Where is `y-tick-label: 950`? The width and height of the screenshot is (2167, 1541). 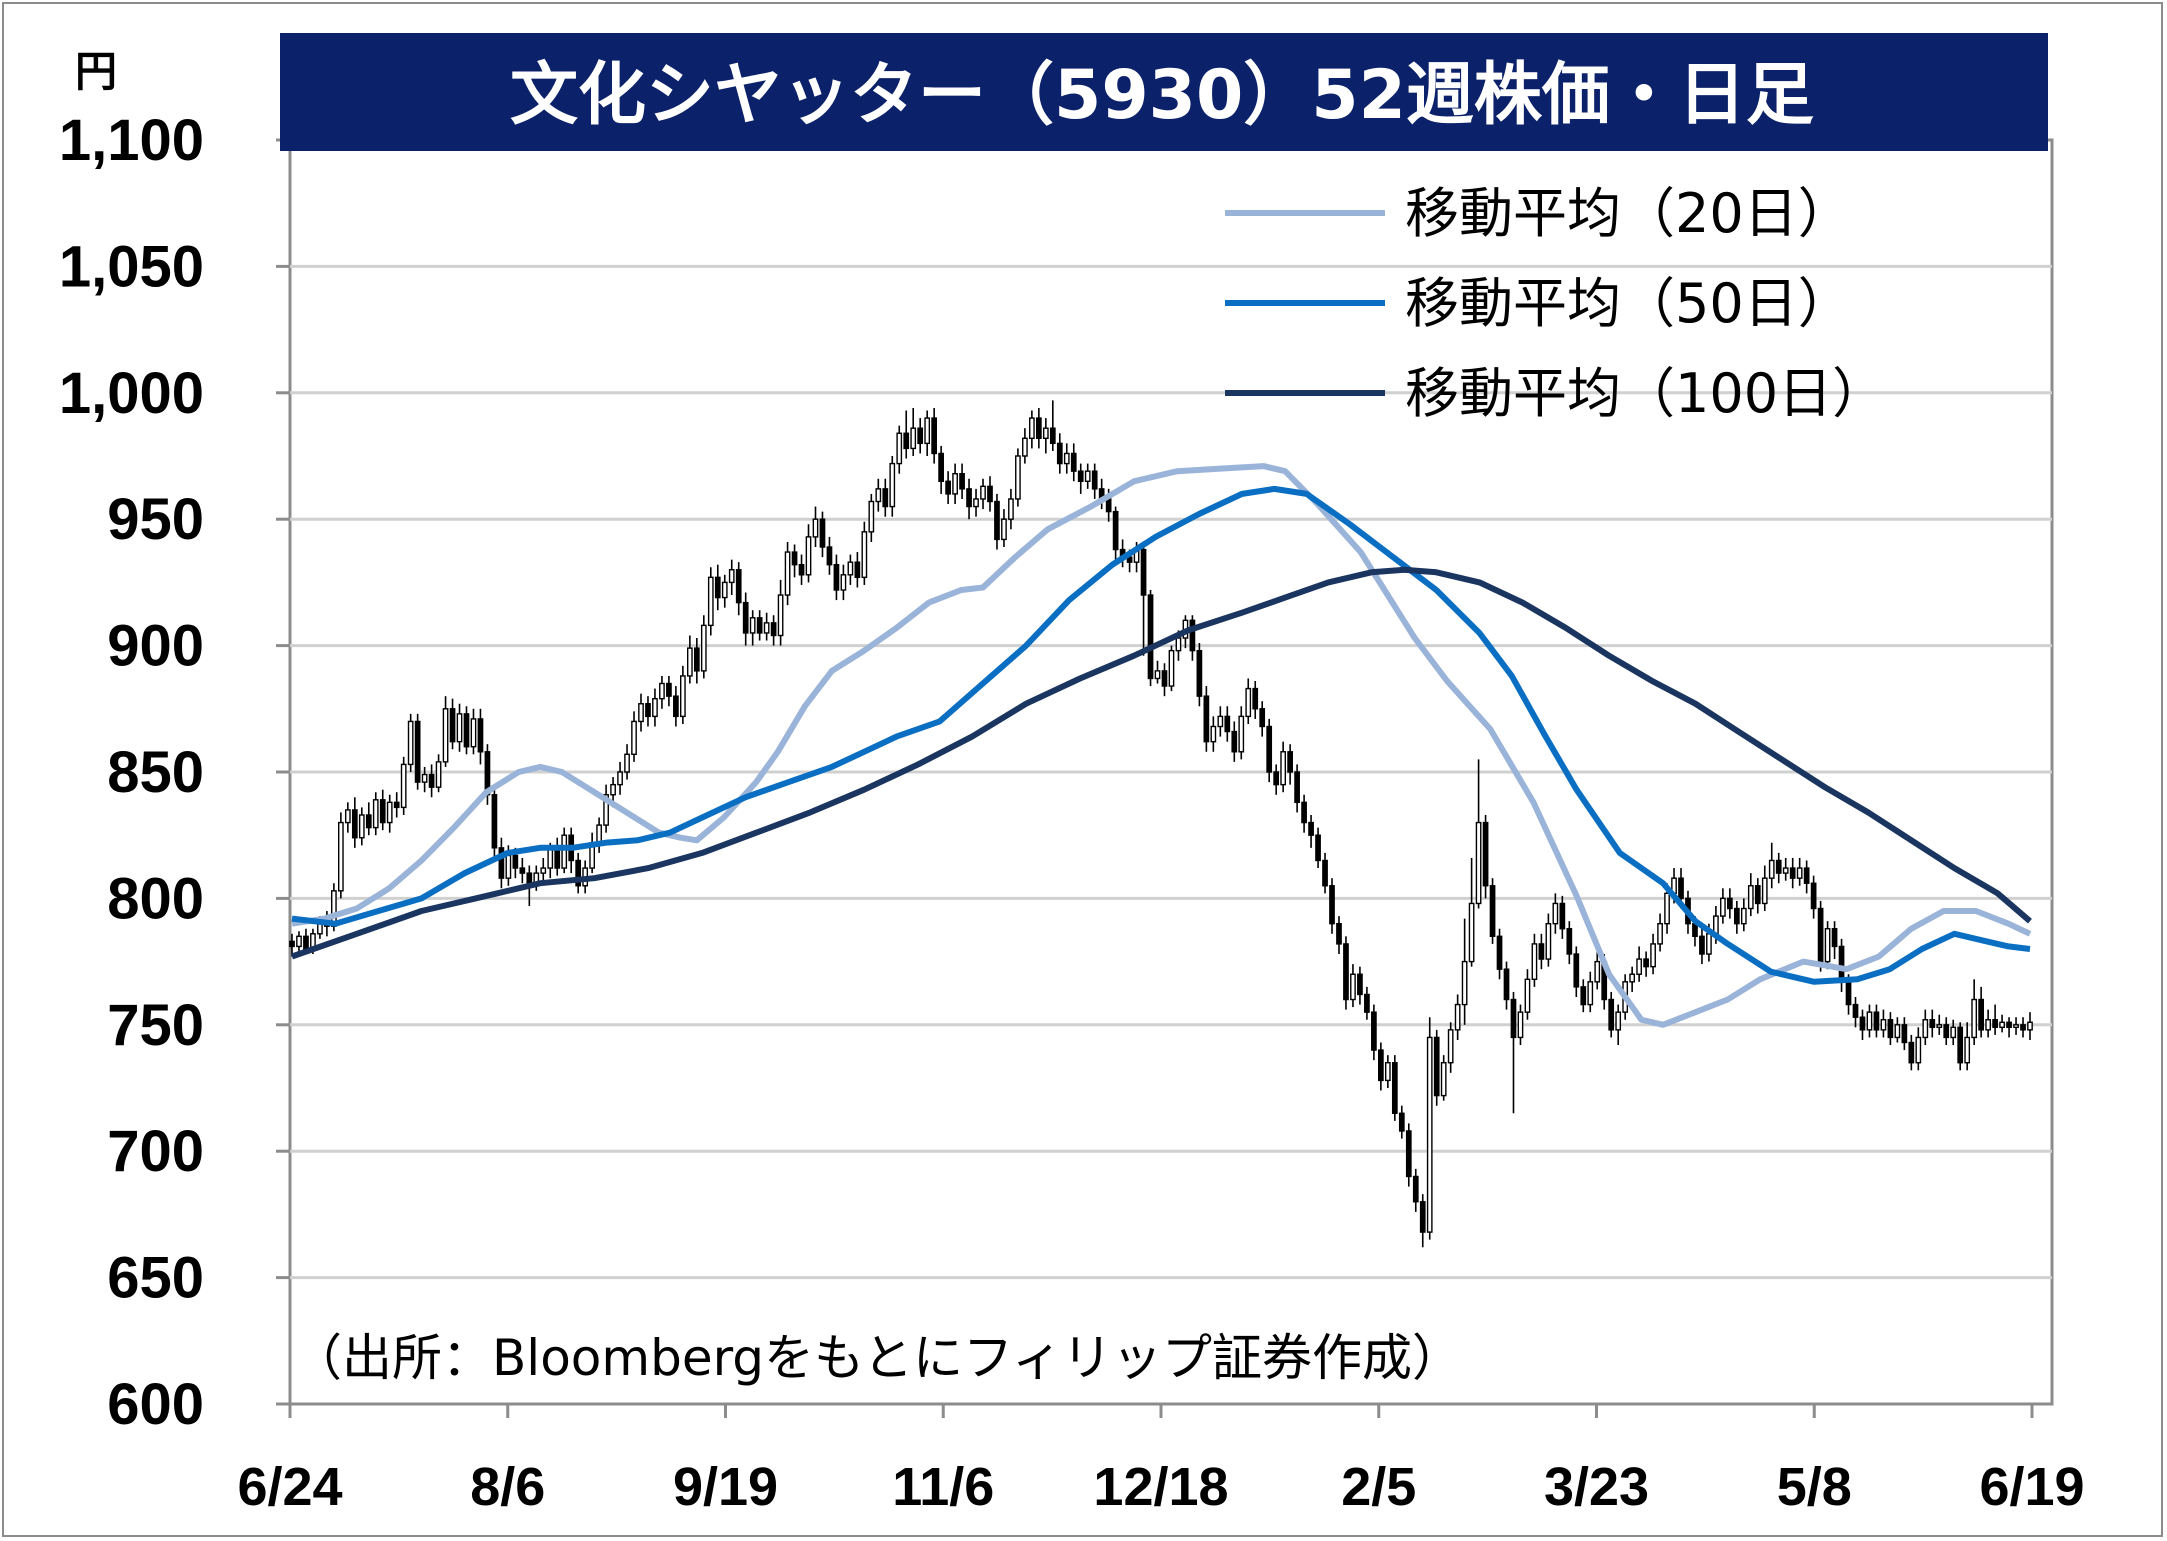
y-tick-label: 950 is located at coordinates (155, 519).